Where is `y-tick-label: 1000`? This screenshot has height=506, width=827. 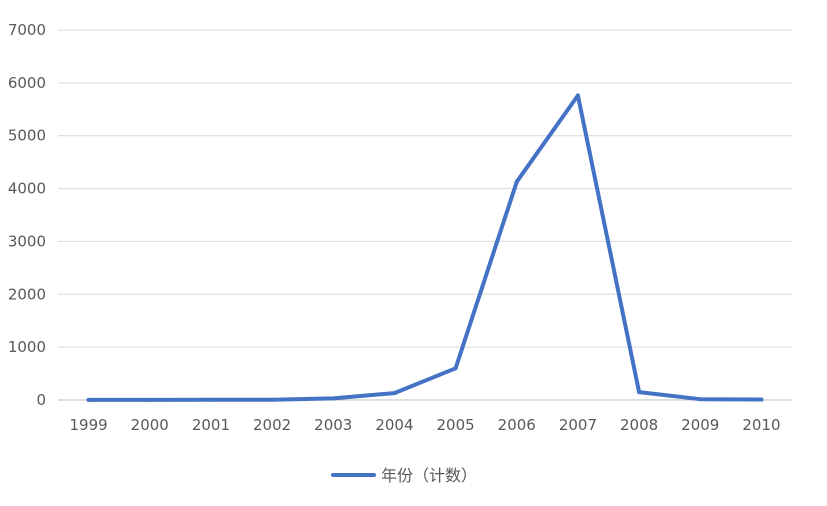 y-tick-label: 1000 is located at coordinates (27, 347).